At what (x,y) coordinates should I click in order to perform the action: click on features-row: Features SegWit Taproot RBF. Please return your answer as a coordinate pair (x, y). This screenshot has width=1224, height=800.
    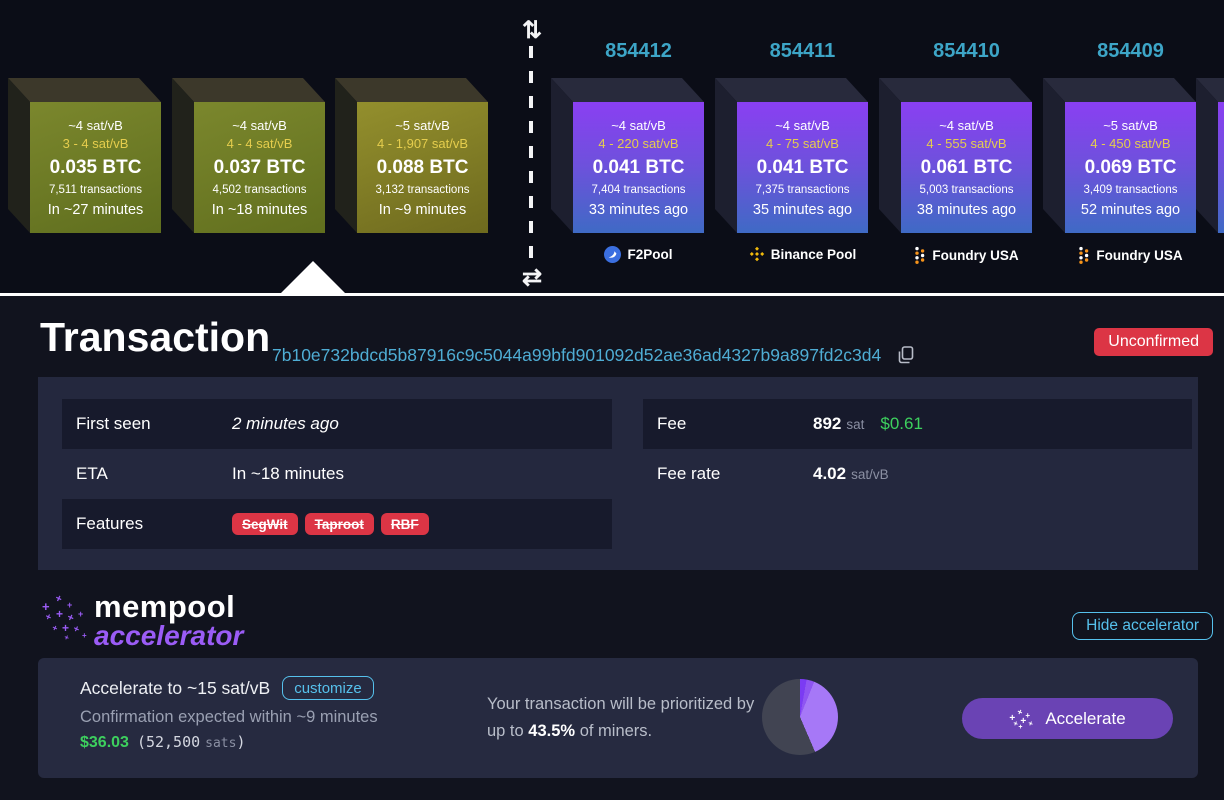
    Looking at the image, I should click on (337, 524).